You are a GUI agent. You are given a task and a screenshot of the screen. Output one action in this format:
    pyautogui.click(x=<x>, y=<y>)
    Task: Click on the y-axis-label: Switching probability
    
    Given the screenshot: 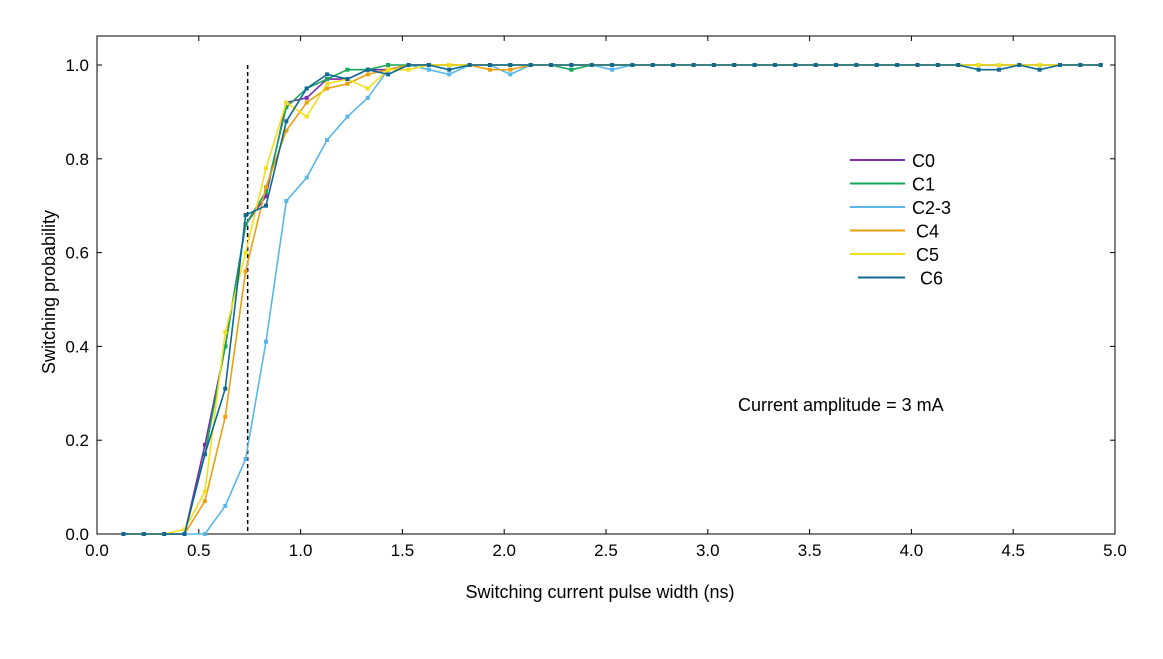 What is the action you would take?
    pyautogui.click(x=49, y=292)
    